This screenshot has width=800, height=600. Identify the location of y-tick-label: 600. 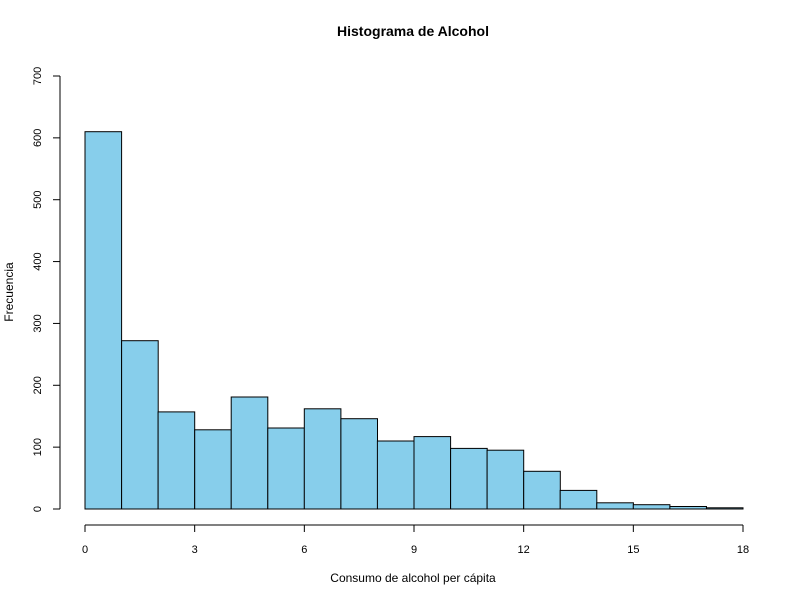
(38, 138).